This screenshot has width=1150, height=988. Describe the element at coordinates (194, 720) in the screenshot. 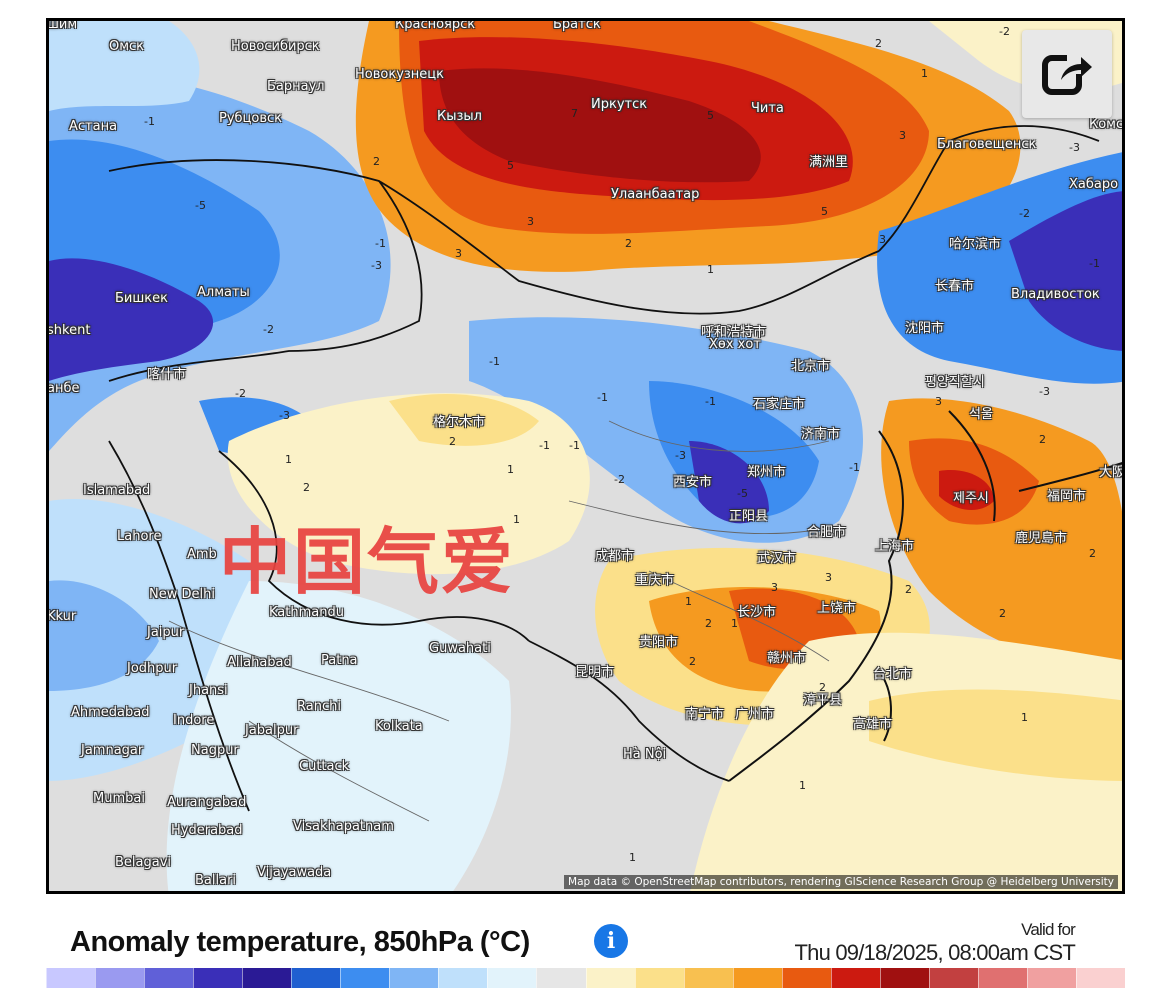

I see `city-label: Indore` at that location.